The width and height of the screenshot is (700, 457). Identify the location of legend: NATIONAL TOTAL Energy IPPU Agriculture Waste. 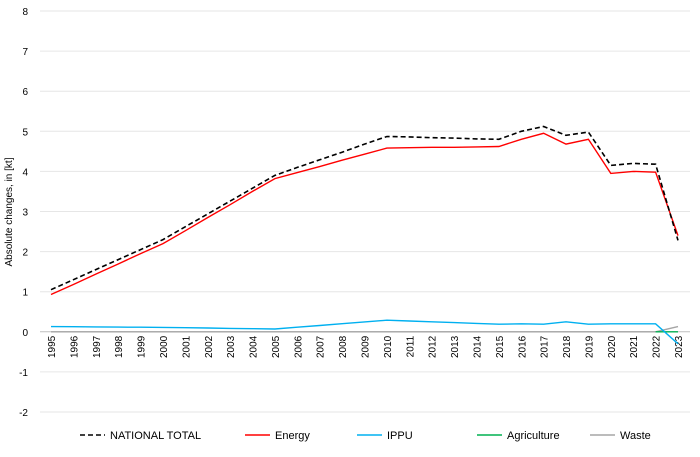
(365, 436).